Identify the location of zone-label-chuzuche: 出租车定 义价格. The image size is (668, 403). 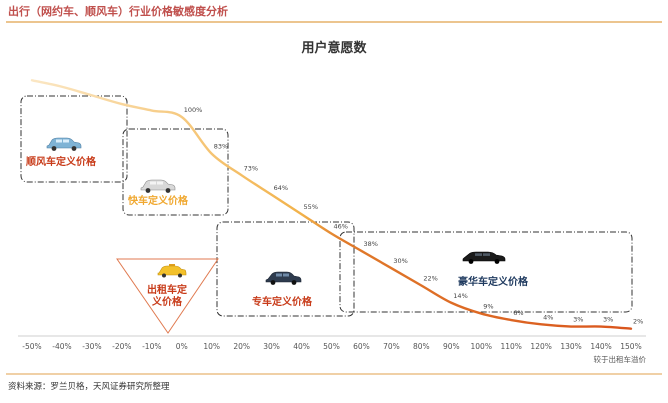
(167, 295).